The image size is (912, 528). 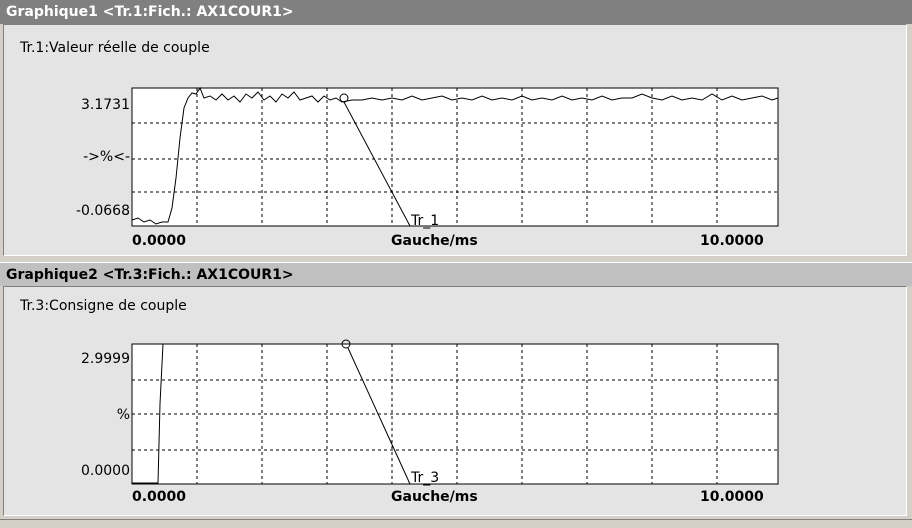 I want to click on graph2-x-left-label: 0.0000, so click(x=159, y=497).